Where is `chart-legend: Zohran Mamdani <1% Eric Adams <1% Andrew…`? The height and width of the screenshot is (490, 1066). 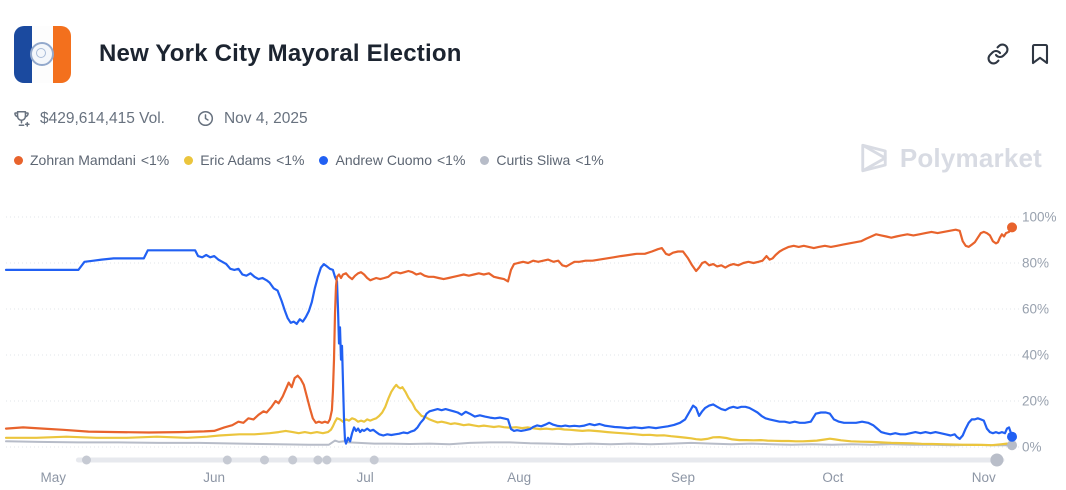 chart-legend: Zohran Mamdani <1% Eric Adams <1% Andrew… is located at coordinates (309, 160).